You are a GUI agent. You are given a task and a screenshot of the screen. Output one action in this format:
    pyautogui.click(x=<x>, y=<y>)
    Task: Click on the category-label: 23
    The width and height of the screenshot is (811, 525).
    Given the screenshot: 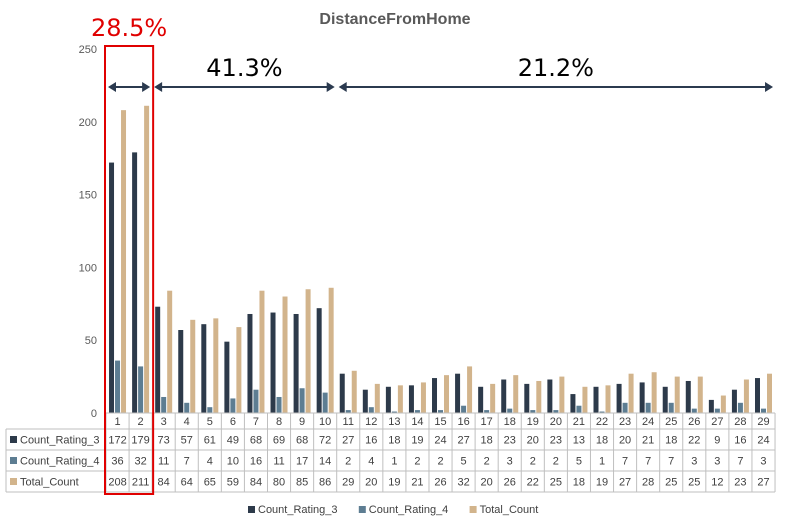 What is the action you would take?
    pyautogui.click(x=625, y=422)
    